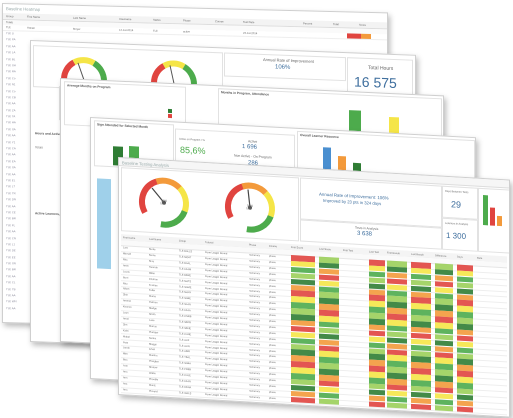 The image size is (513, 418). Describe the element at coordinates (153, 326) in the screenshot. I see `table-cell: Murray` at that location.